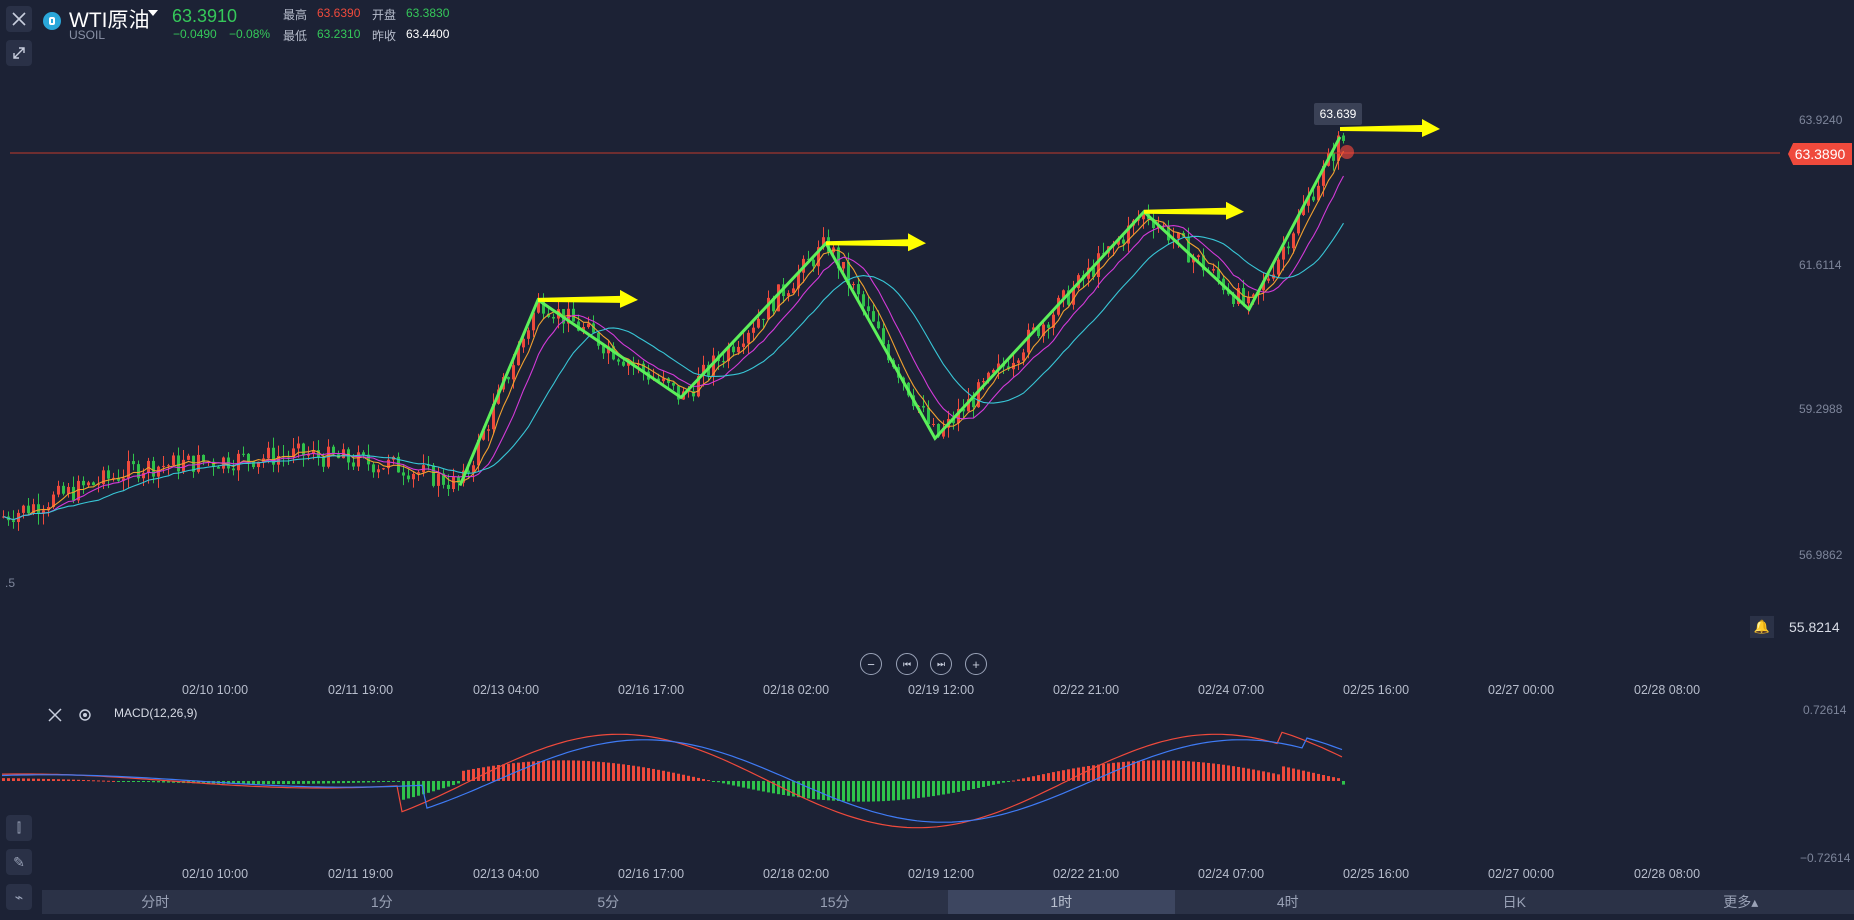 Image resolution: width=1854 pixels, height=920 pixels. Describe the element at coordinates (85, 715) in the screenshot. I see `macd-settings-button` at that location.